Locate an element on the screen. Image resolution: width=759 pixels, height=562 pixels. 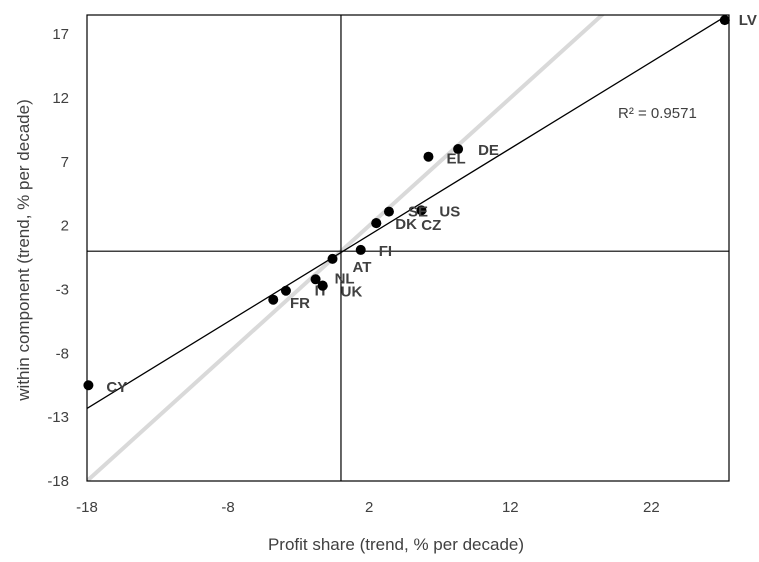
y-tick-label: -3 is located at coordinates (62, 289).